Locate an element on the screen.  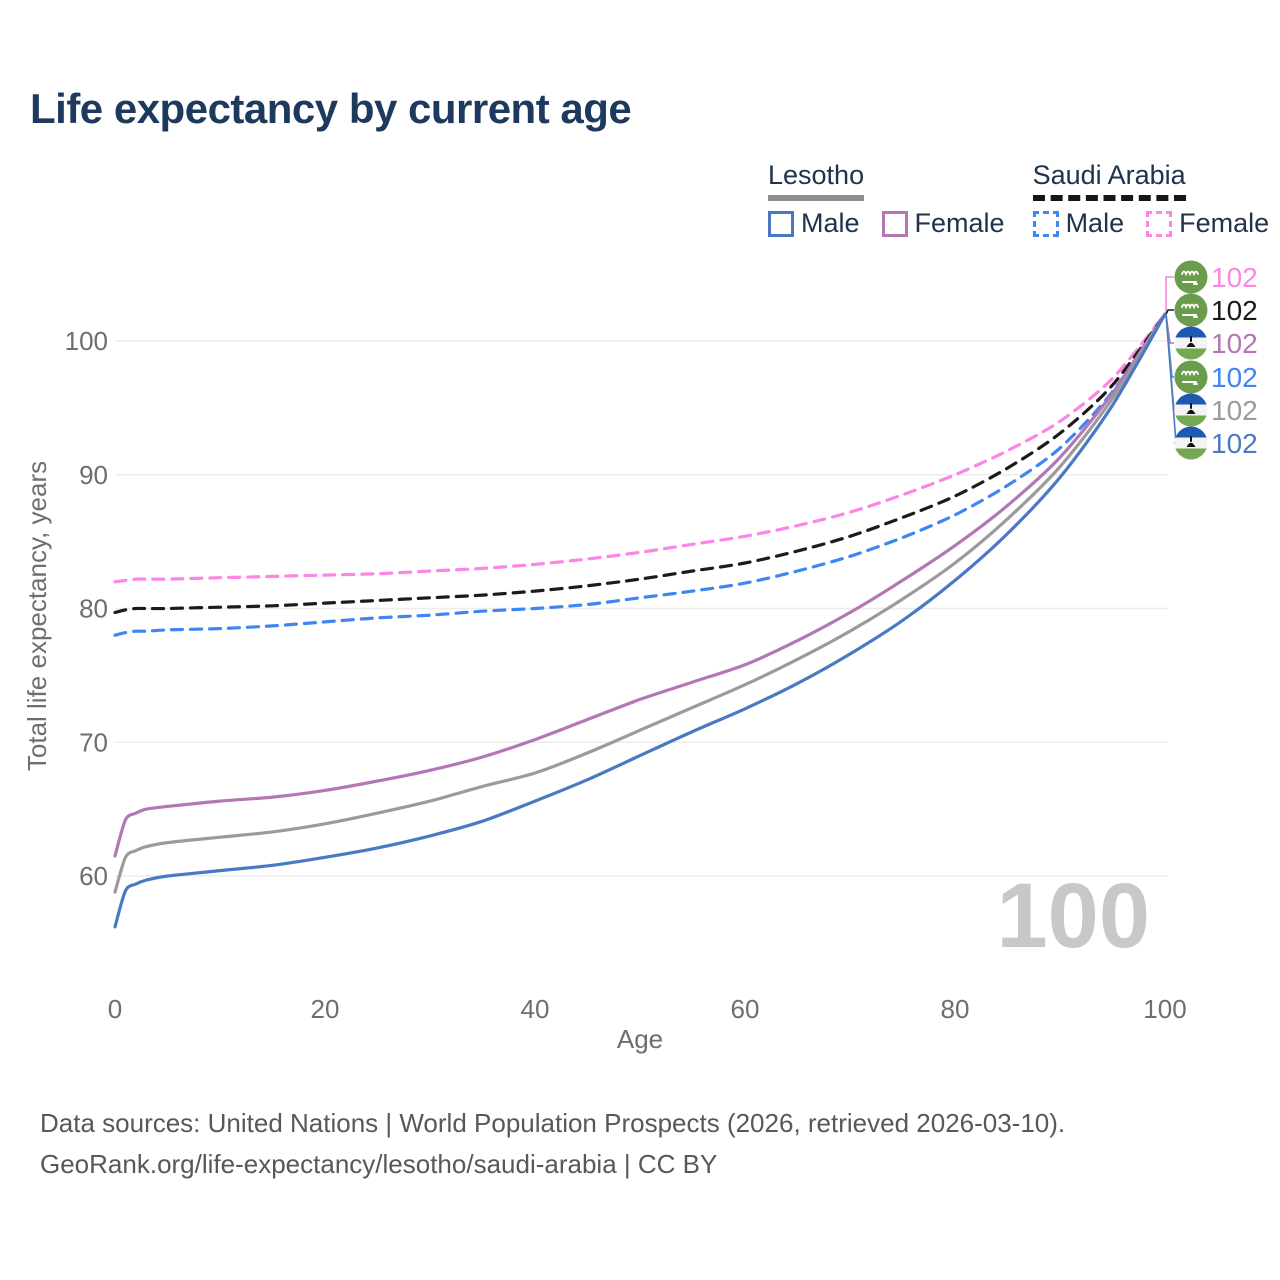
end-label-lesotho-female is located at coordinates (1191, 343).